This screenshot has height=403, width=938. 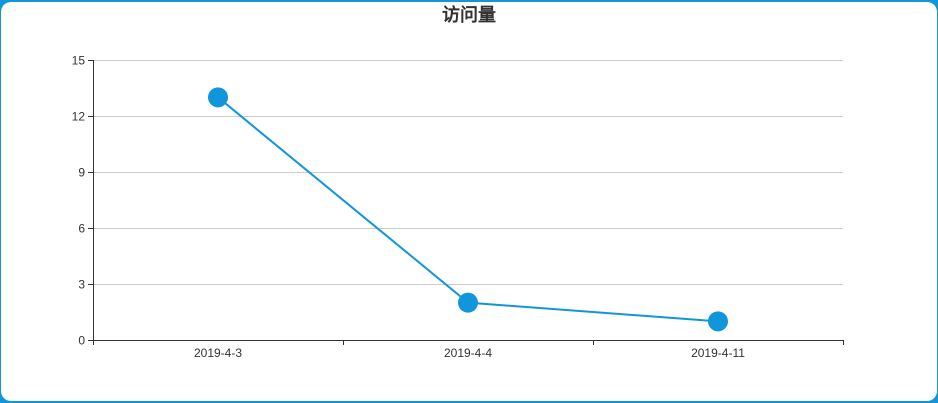 What do you see at coordinates (81, 229) in the screenshot?
I see `y-tick-label: 6` at bounding box center [81, 229].